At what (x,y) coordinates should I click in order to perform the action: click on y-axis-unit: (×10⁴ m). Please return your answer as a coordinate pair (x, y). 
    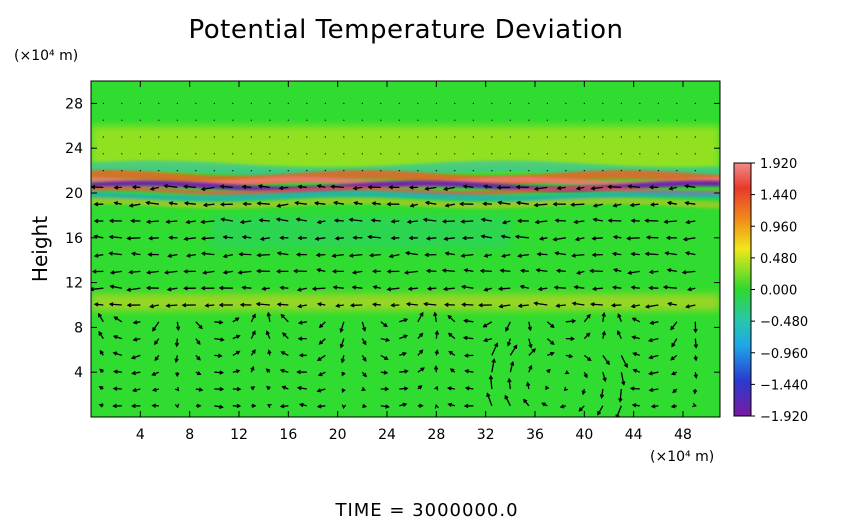
    Looking at the image, I should click on (46, 56).